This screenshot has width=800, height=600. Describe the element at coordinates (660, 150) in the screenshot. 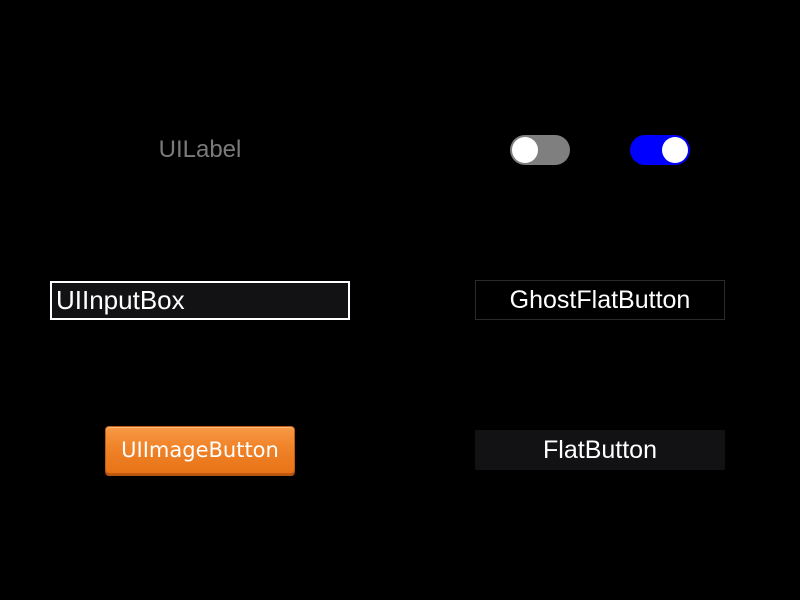

I see `toggle-switch-on` at that location.